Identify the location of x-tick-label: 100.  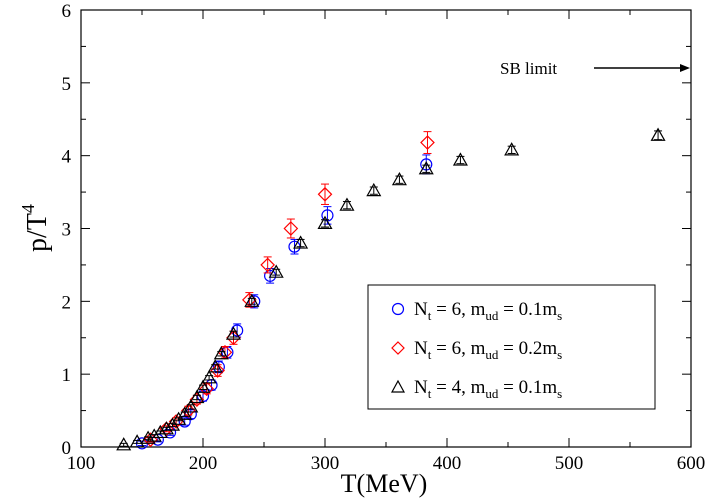
(81, 463).